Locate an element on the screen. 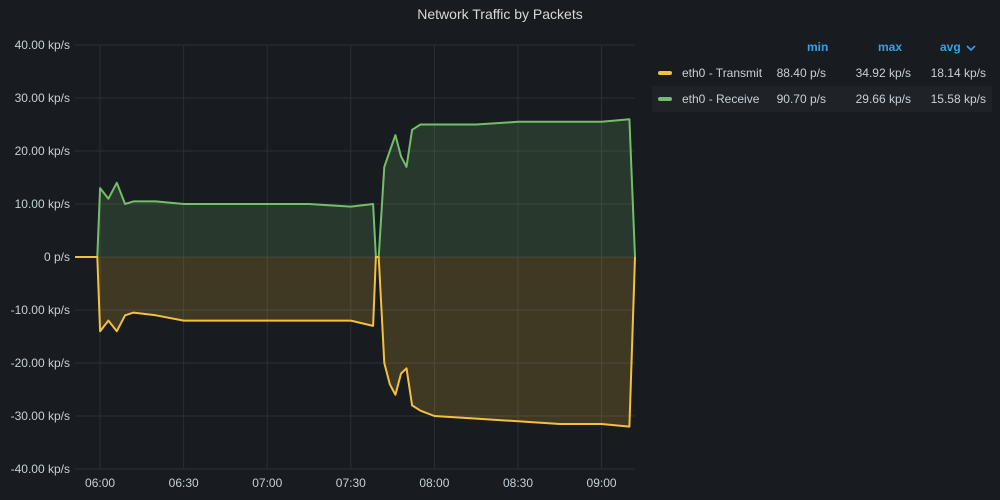 The image size is (1000, 500). y-tick-label: -40.00 kp/s is located at coordinates (40, 469).